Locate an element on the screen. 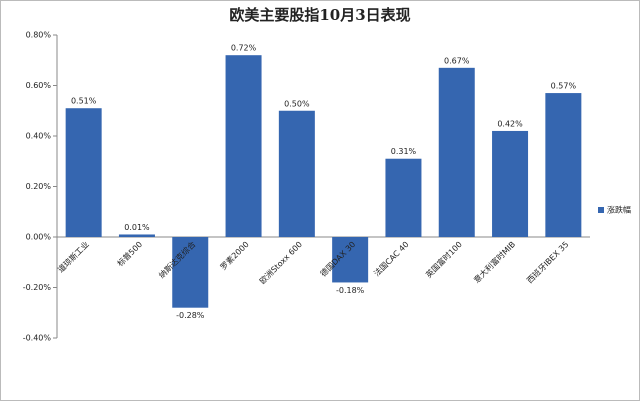 The width and height of the screenshot is (640, 401). legend-swatch is located at coordinates (601, 210).